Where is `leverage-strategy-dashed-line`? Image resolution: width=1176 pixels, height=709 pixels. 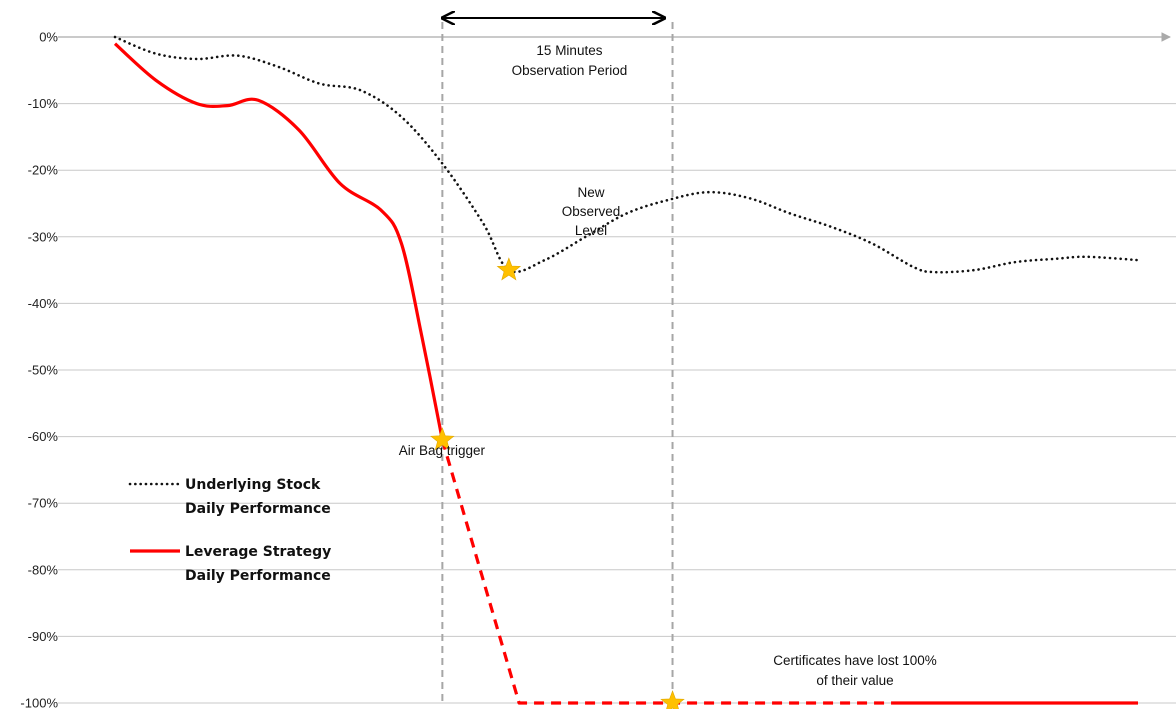
leverage-strategy-dashed-line is located at coordinates (666, 572).